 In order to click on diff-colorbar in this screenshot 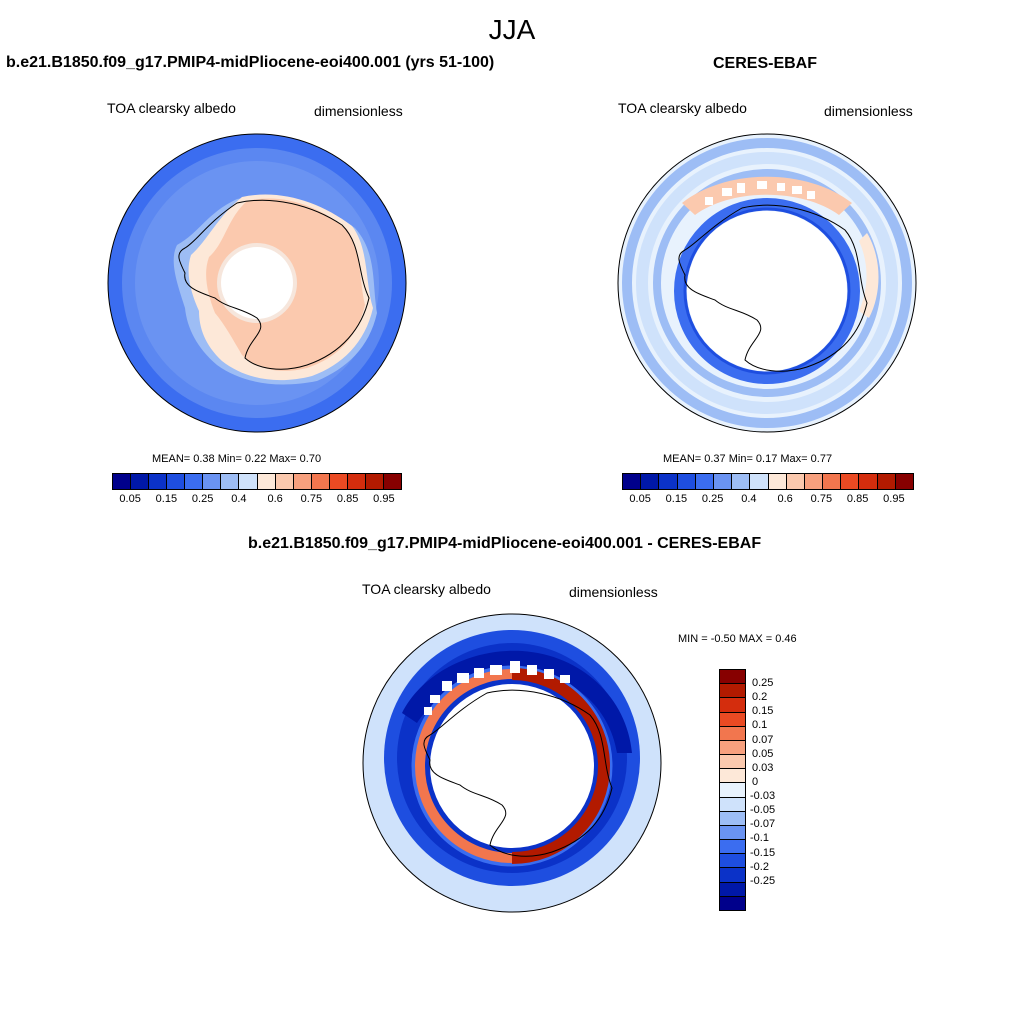, I will do `click(732, 790)`.